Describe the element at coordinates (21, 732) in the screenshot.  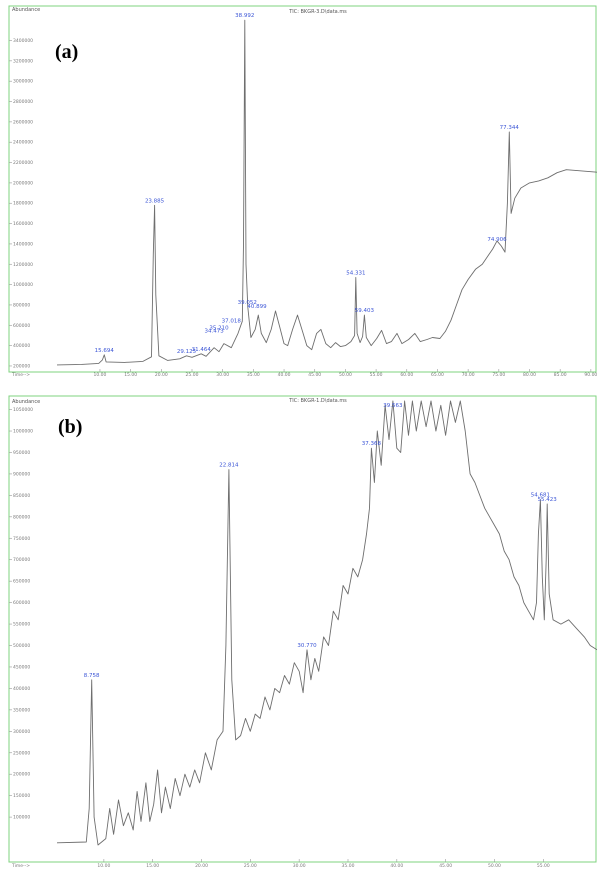
I see `y-tick-label: 300000` at that location.